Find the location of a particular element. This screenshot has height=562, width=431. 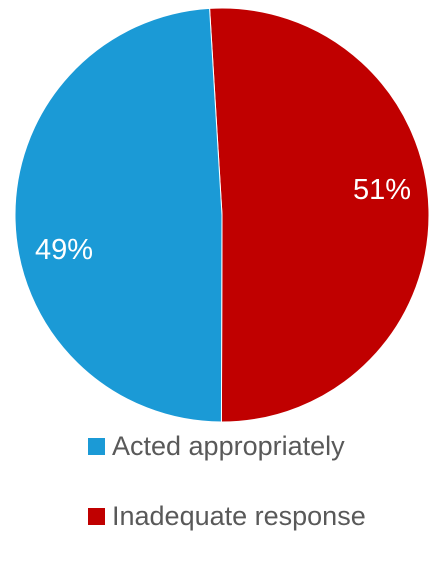

legend-swatch-acted-appropriately is located at coordinates (96, 446).